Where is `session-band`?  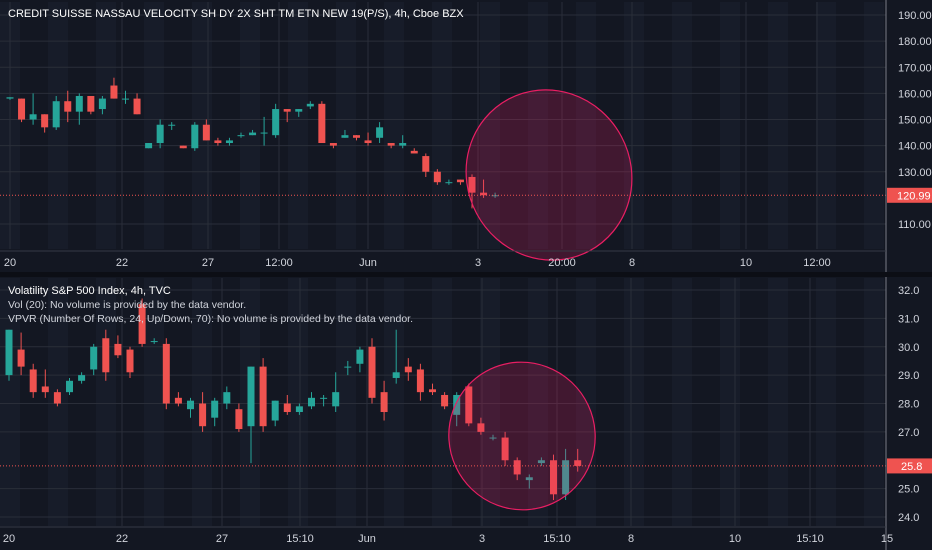 session-band is located at coordinates (202, 402).